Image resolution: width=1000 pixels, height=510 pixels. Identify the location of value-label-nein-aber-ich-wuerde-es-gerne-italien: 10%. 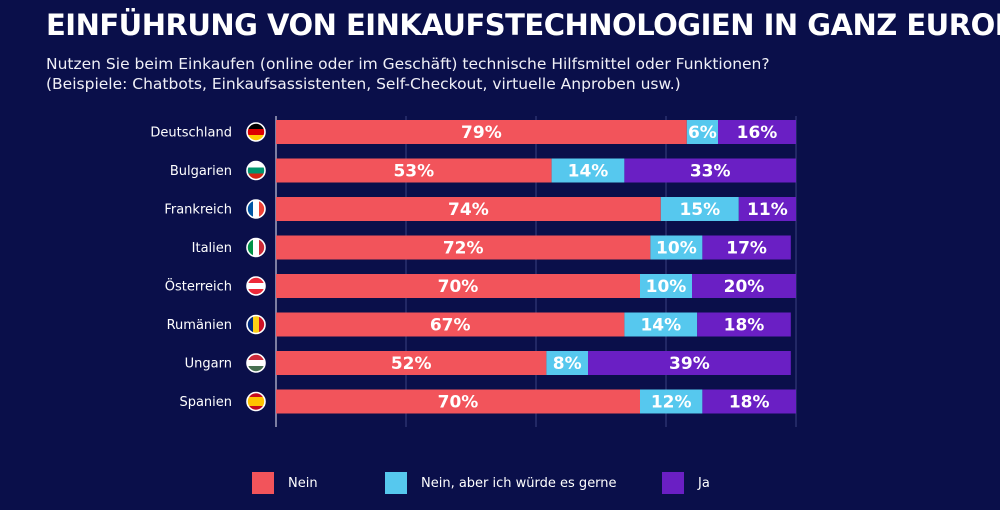
(676, 249).